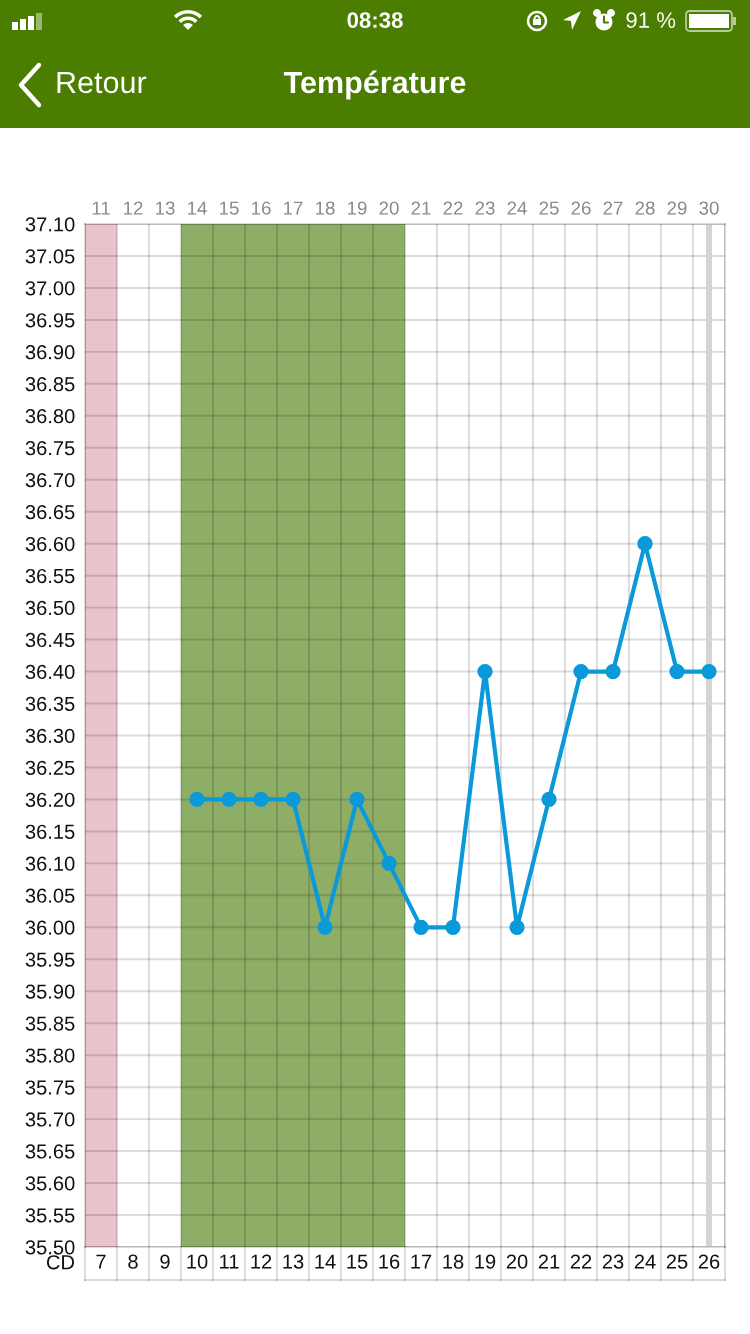 The height and width of the screenshot is (1334, 750). Describe the element at coordinates (613, 208) in the screenshot. I see `x2-tick-label: 27` at that location.